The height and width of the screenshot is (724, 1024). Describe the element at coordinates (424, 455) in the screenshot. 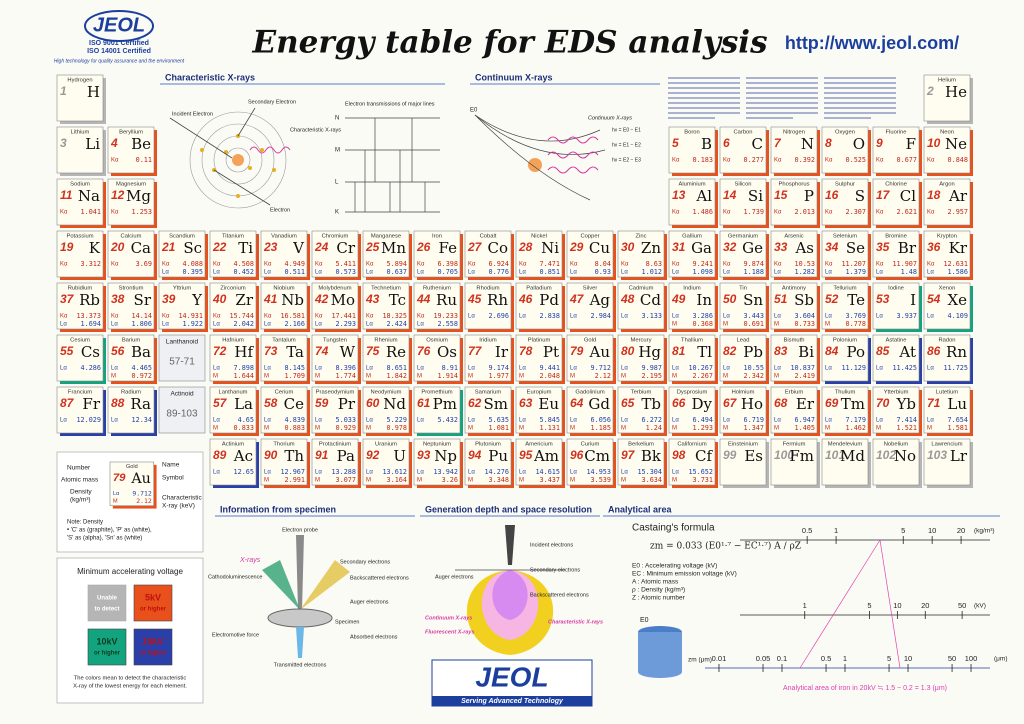

I see `atomic-number: 93` at that location.